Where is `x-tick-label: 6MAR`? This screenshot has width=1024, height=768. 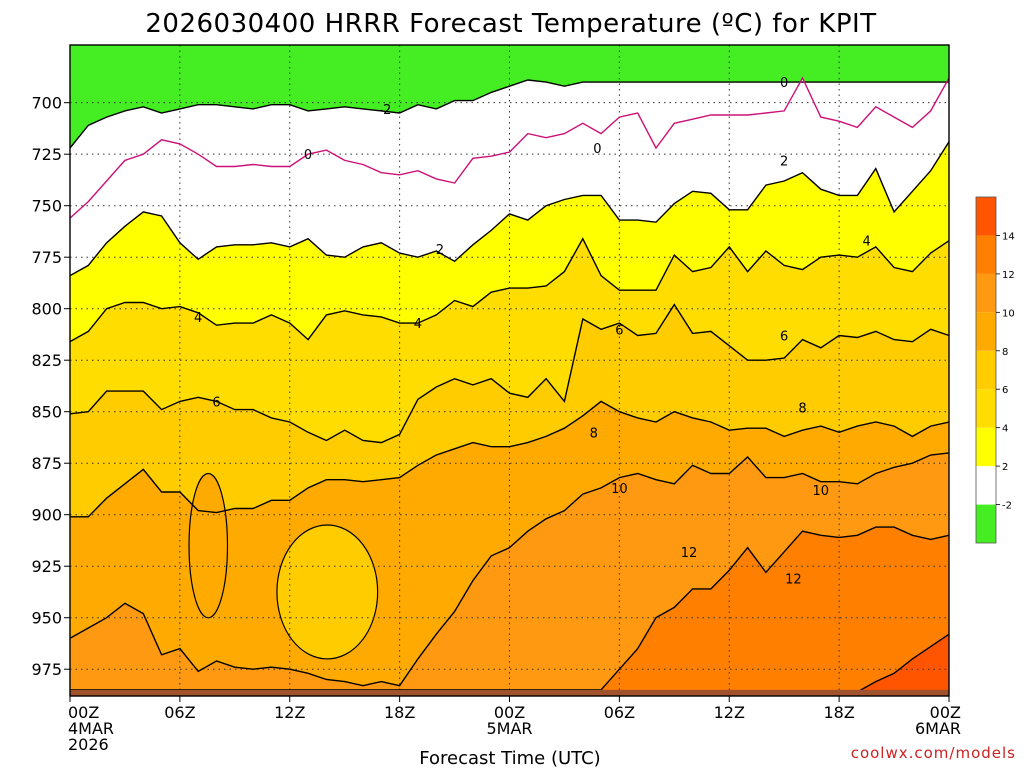 x-tick-label: 6MAR is located at coordinates (938, 728).